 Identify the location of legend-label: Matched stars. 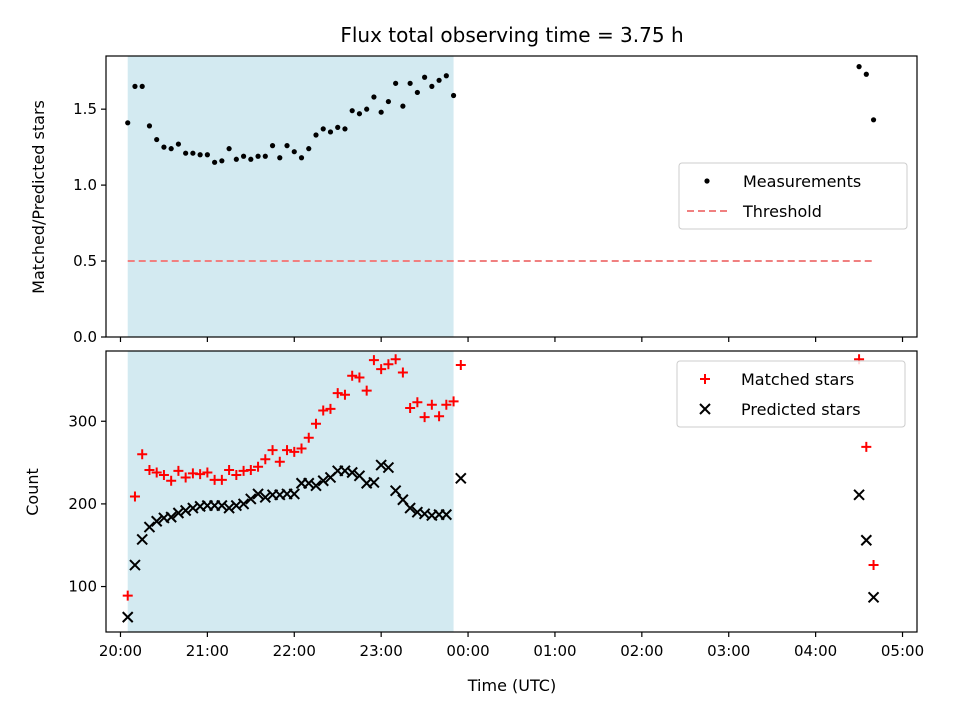
(797, 379).